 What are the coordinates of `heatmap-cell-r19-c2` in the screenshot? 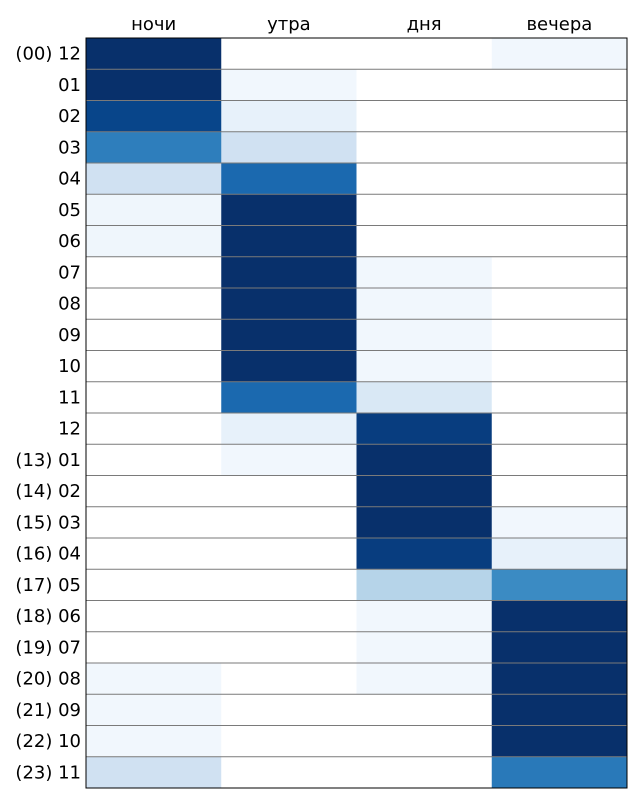 It's located at (424, 647).